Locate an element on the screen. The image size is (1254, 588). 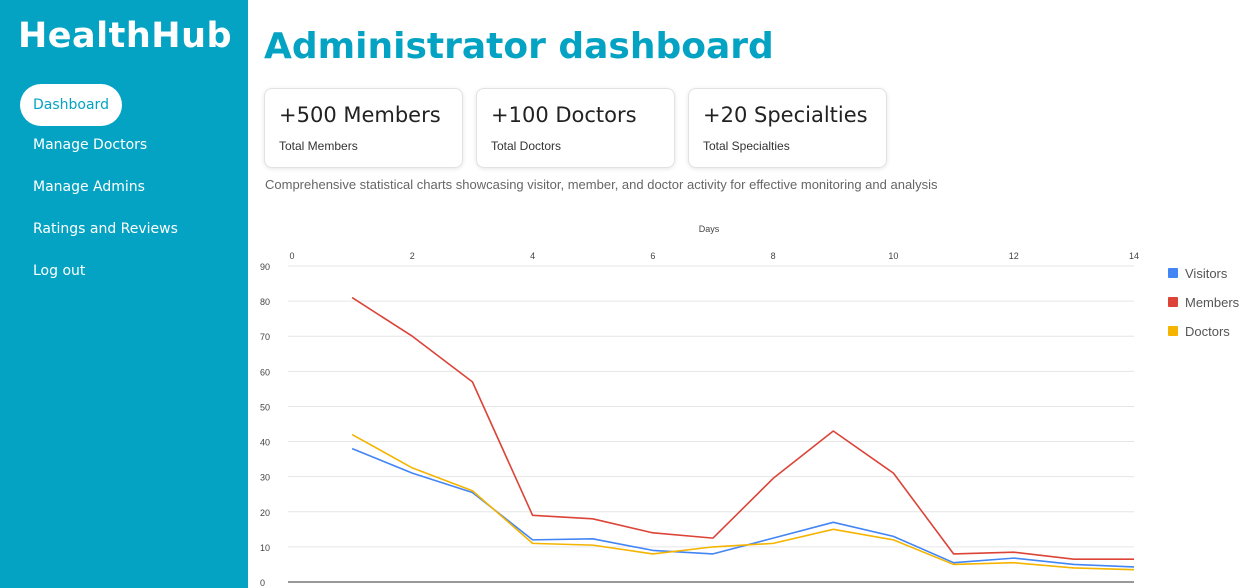
legend-label: Members is located at coordinates (1212, 302).